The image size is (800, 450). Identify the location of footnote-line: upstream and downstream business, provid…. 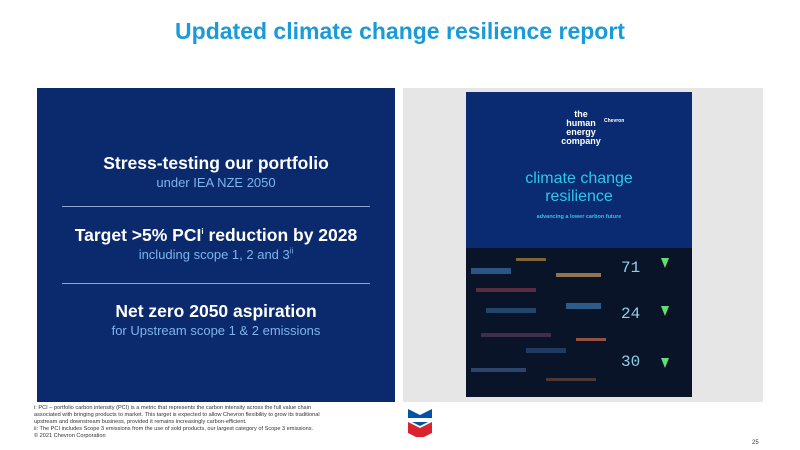
(140, 422).